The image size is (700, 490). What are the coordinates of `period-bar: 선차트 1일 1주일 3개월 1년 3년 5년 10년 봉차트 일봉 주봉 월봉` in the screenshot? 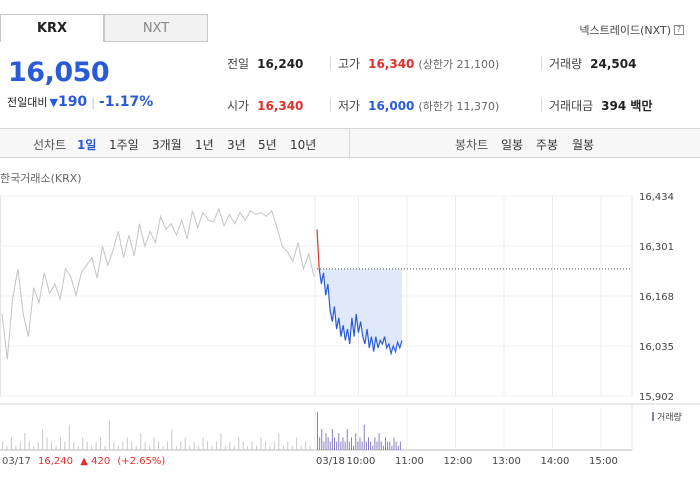 It's located at (350, 143).